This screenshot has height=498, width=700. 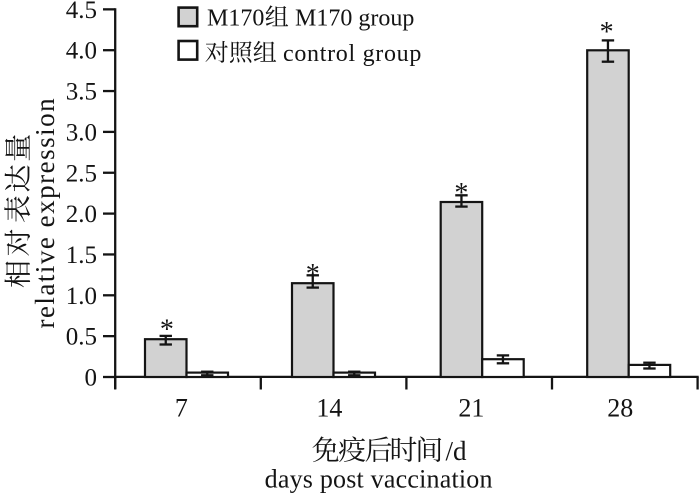 What do you see at coordinates (181, 408) in the screenshot?
I see `svg-text: 7` at bounding box center [181, 408].